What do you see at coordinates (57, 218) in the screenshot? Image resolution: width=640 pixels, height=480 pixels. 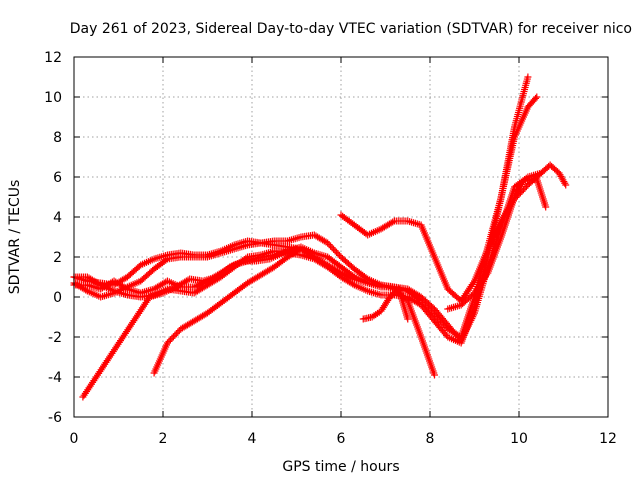 I see `y-tick-label: 4` at bounding box center [57, 218].